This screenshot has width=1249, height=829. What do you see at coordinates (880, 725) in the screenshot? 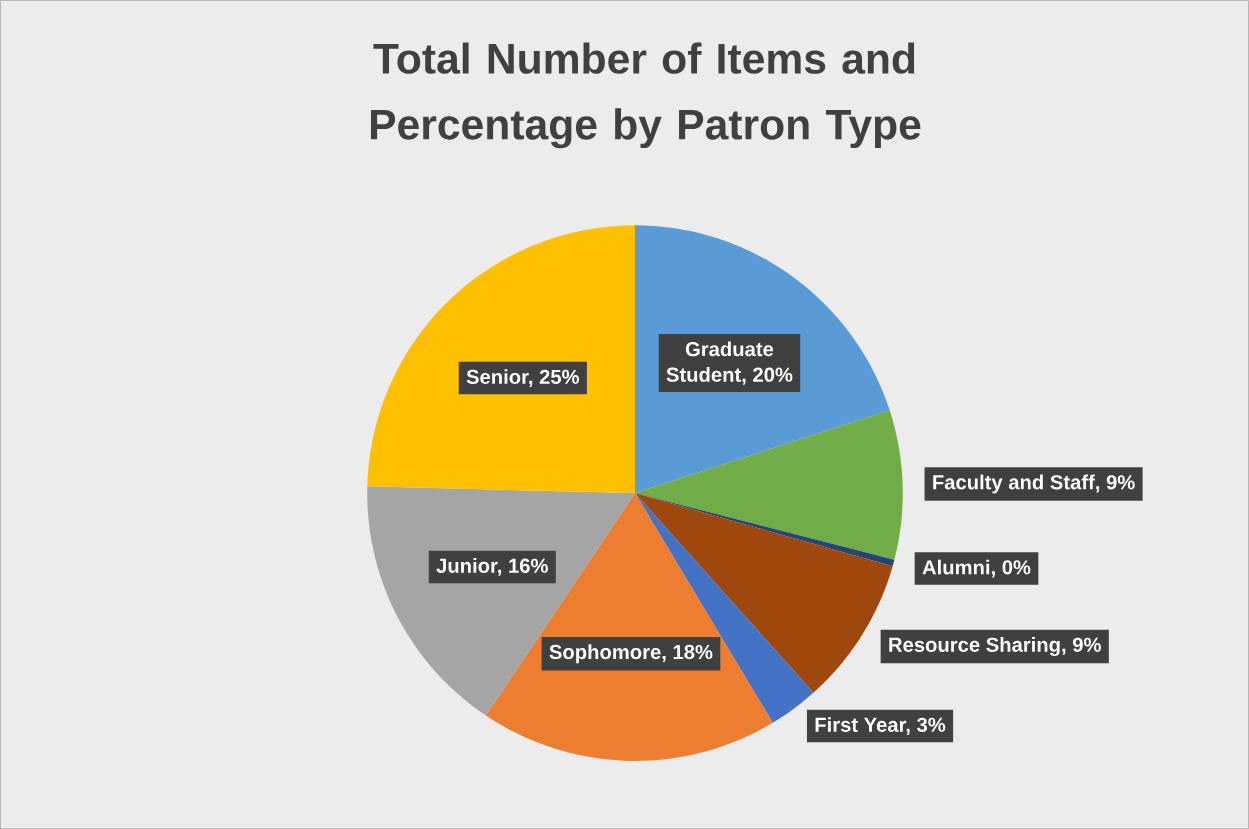
I see `slice-label: First Year, 3%` at bounding box center [880, 725].